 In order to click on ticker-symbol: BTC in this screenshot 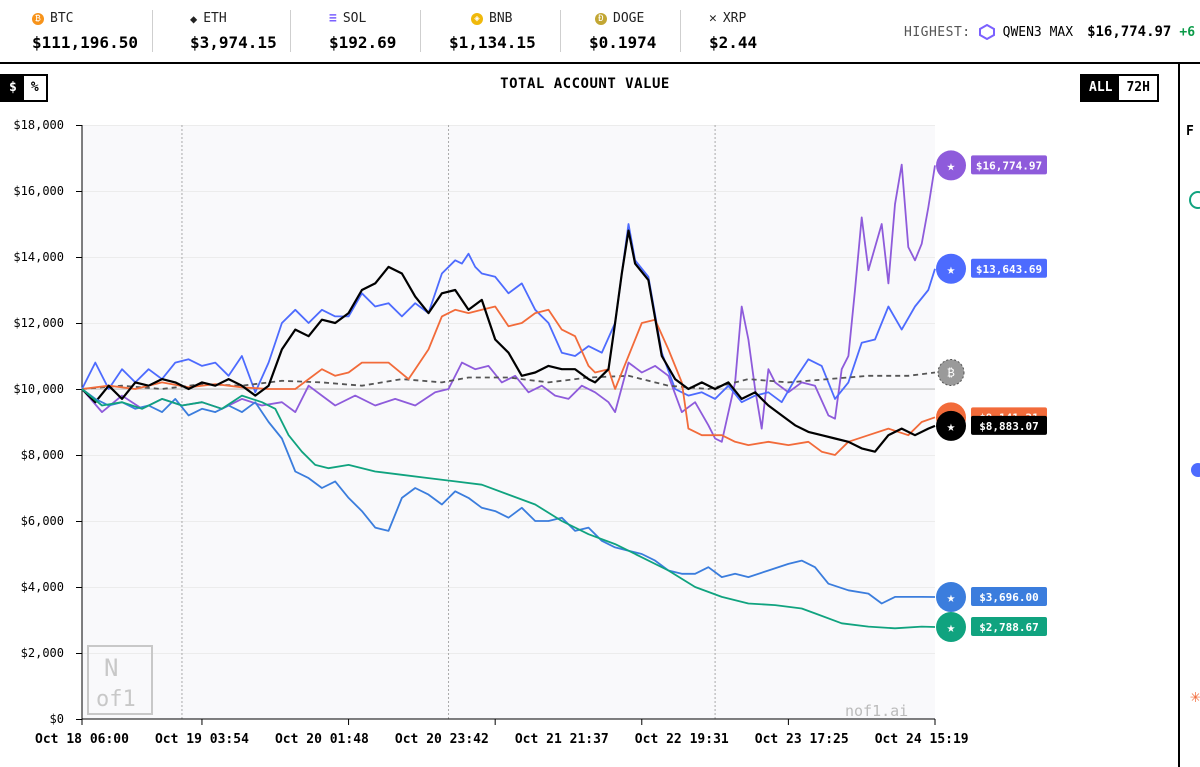, I will do `click(62, 18)`.